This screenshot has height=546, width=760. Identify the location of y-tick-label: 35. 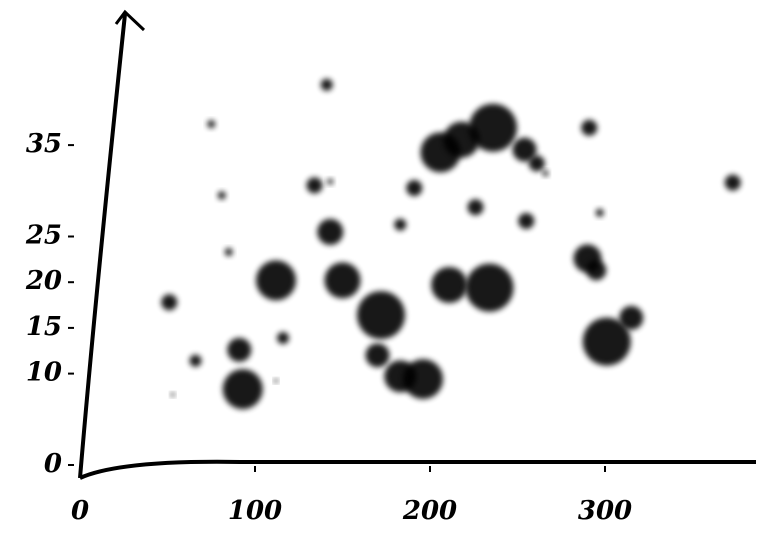
(44, 144).